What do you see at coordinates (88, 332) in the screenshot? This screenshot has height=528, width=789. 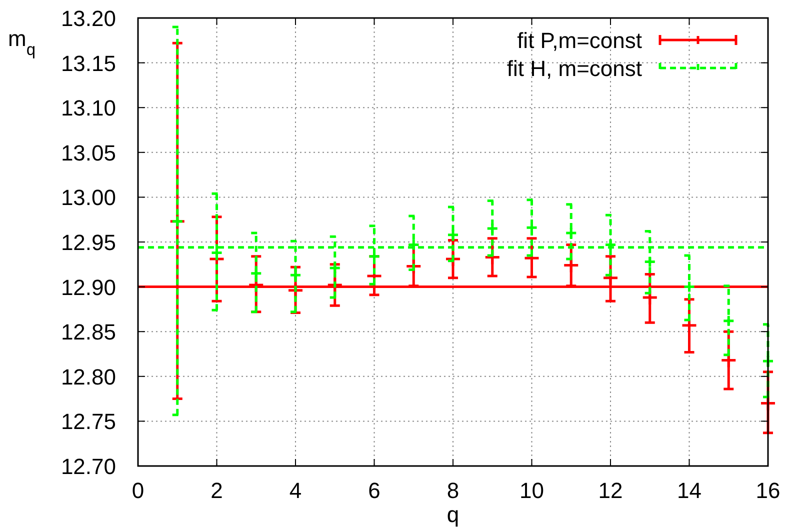 I see `y-tick-label: 12.85` at bounding box center [88, 332].